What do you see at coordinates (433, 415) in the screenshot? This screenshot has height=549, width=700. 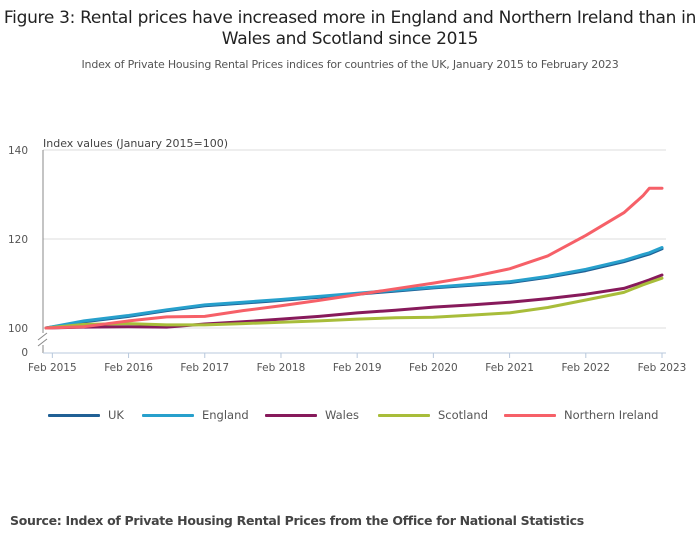 I see `legend-item-scotland: Scotland` at bounding box center [433, 415].